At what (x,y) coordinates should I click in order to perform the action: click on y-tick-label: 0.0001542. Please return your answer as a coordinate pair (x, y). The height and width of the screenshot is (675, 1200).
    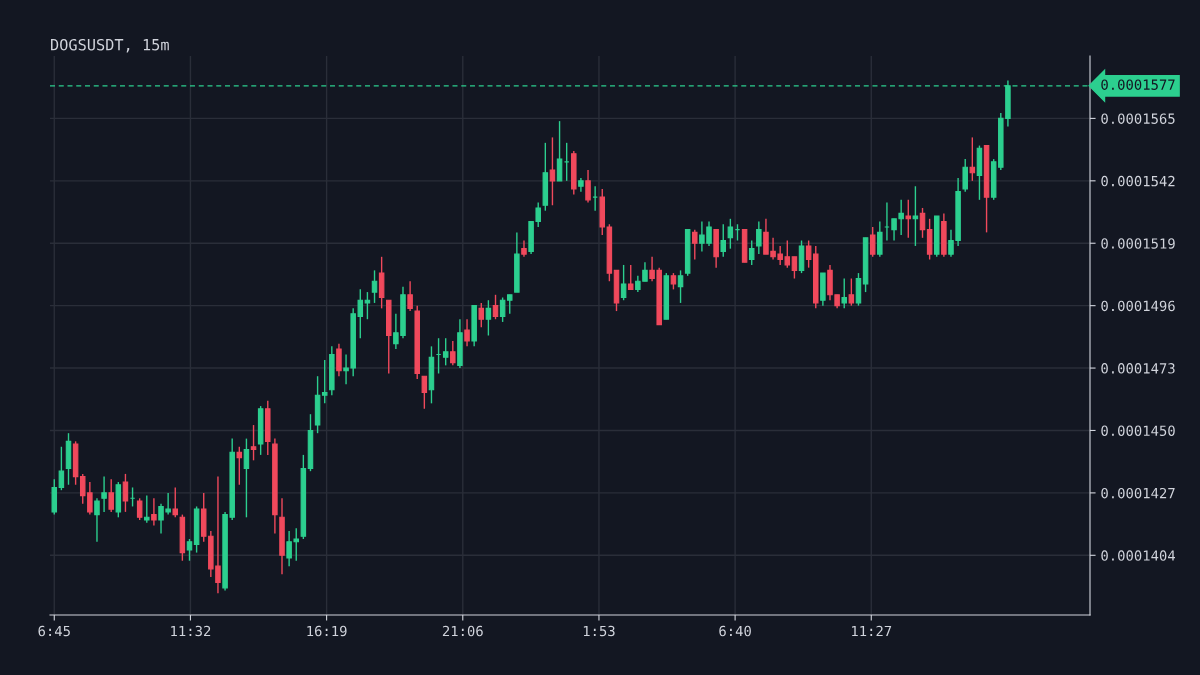
    Looking at the image, I should click on (1138, 181).